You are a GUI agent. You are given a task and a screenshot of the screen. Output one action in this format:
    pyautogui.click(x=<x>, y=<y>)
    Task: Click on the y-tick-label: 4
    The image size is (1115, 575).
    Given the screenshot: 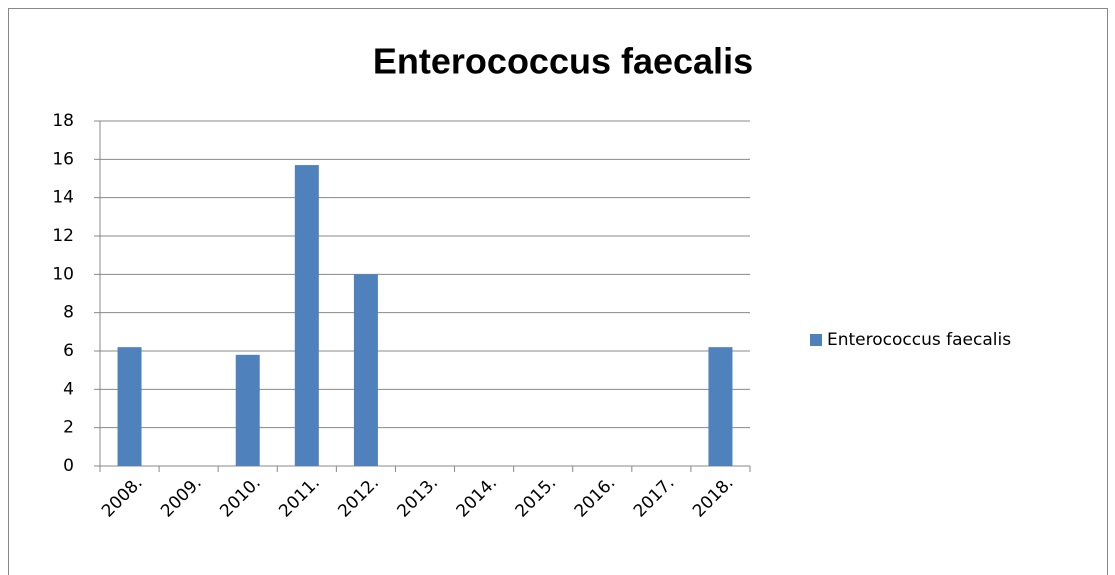 What is the action you would take?
    pyautogui.click(x=68, y=389)
    